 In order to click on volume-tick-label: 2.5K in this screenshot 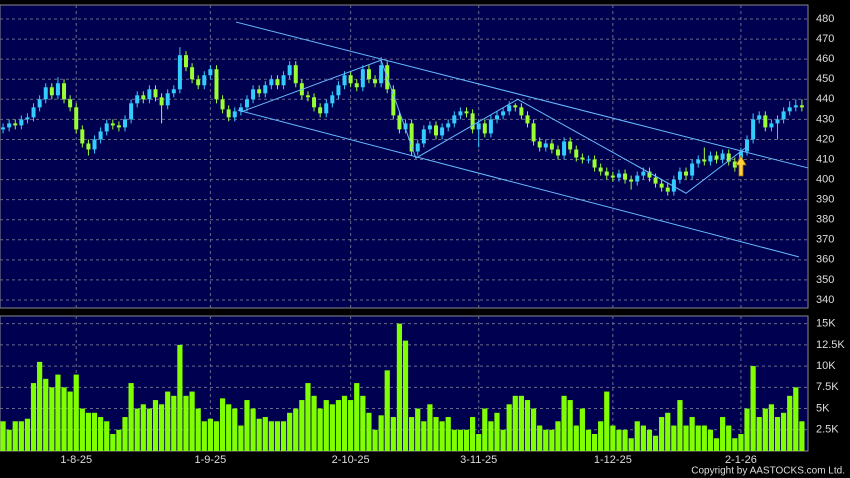, I will do `click(827, 430)`.